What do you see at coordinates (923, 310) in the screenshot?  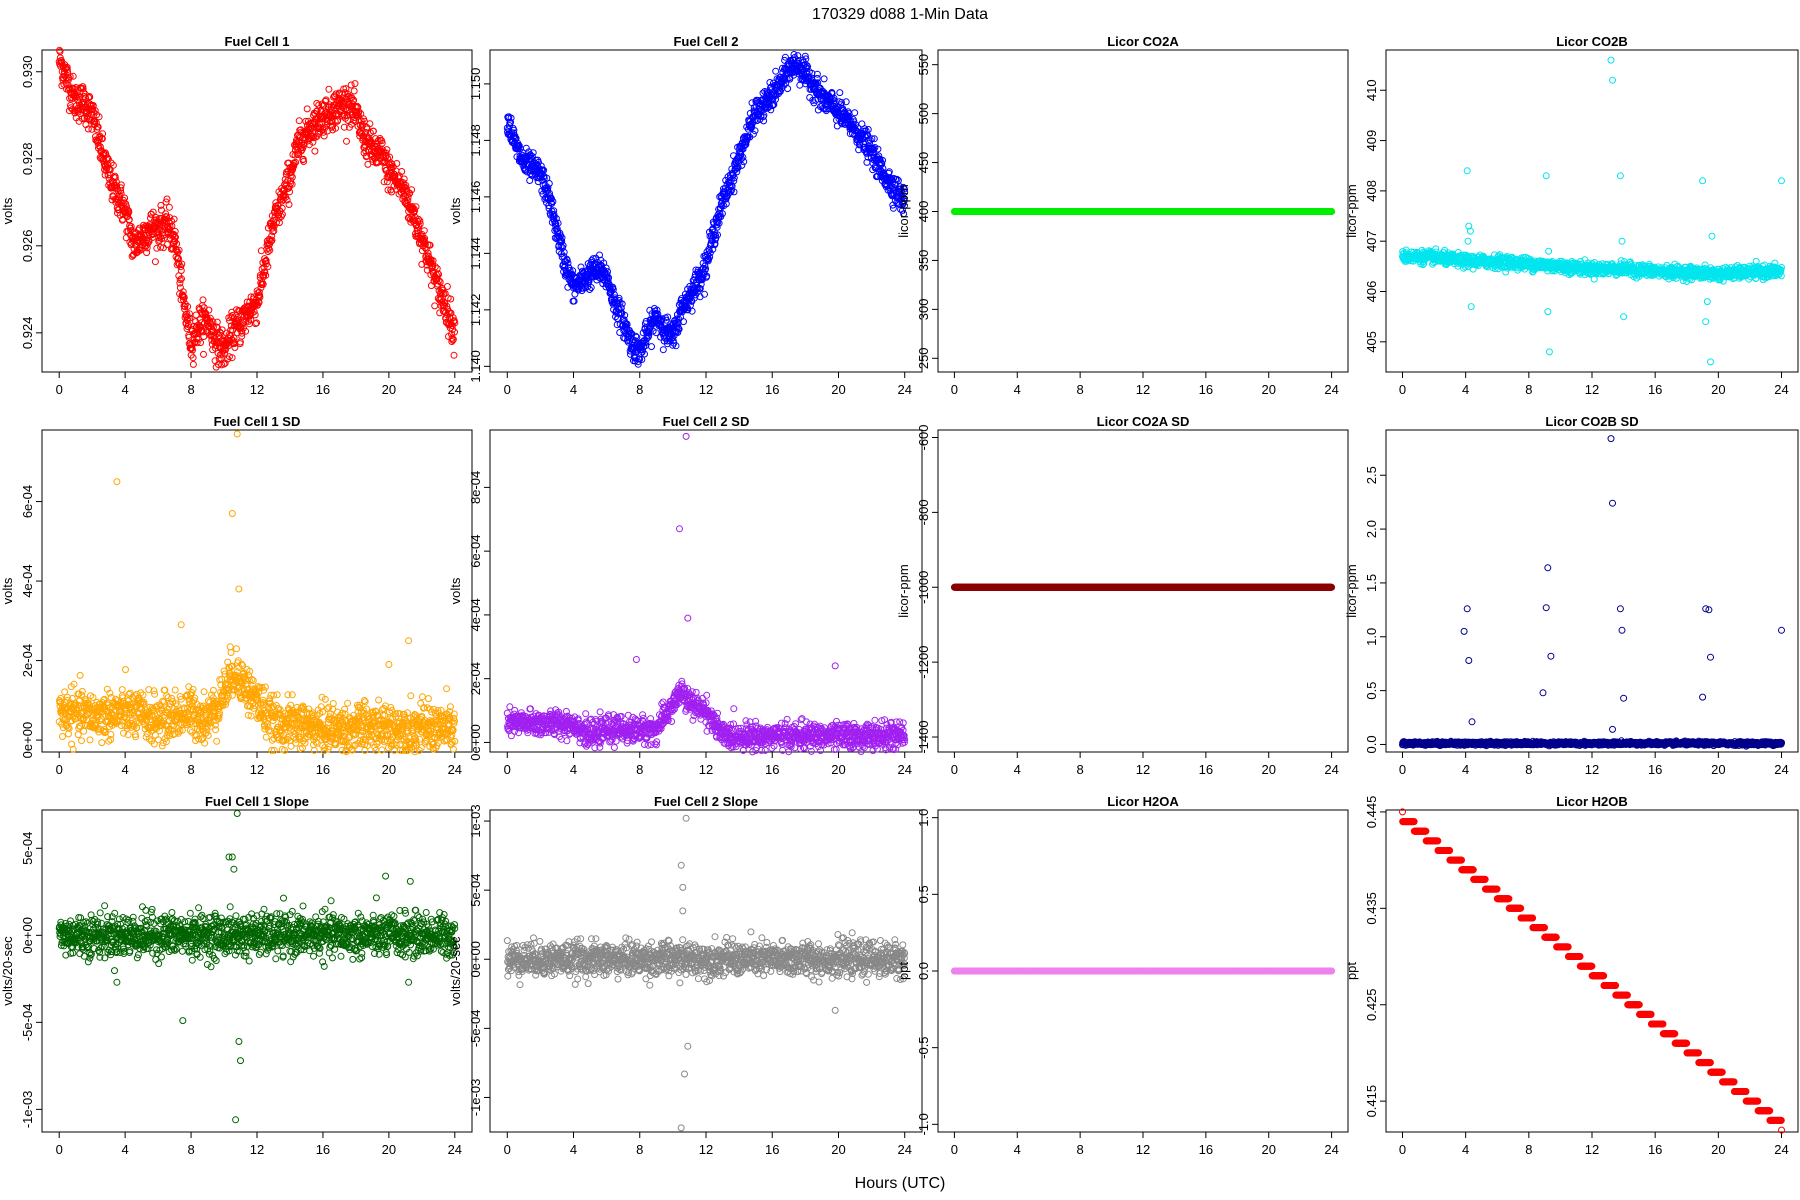 I see `y-tick-label: 300` at bounding box center [923, 310].